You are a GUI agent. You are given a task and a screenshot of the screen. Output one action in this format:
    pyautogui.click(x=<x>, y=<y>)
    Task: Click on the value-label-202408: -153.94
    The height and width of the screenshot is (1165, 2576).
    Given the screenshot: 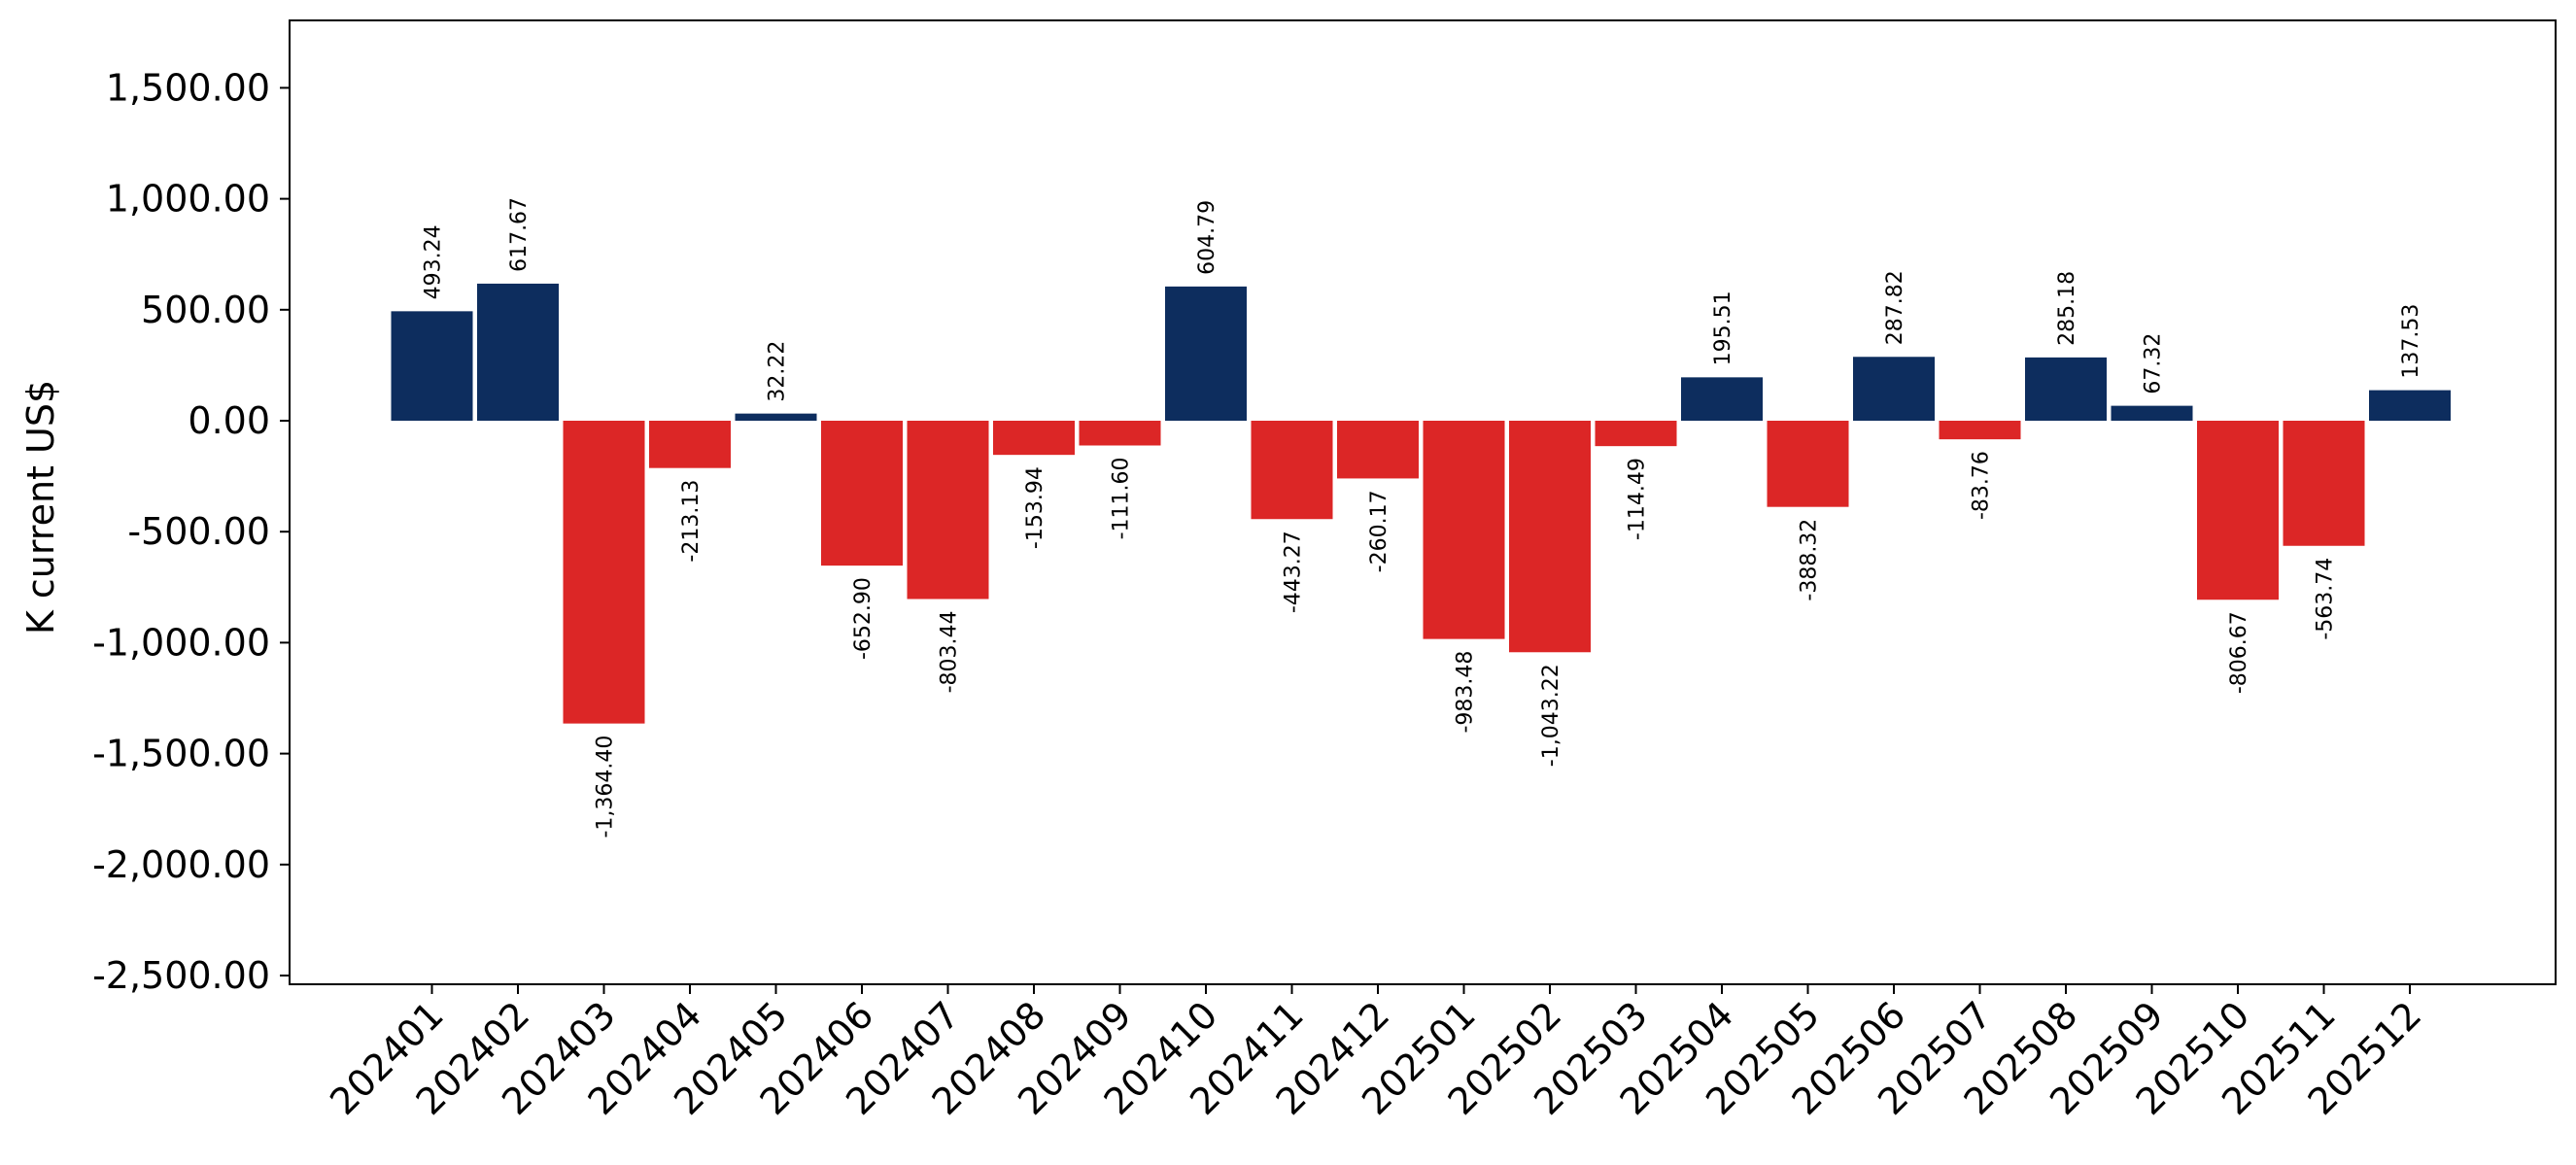 What is the action you would take?
    pyautogui.click(x=1035, y=507)
    